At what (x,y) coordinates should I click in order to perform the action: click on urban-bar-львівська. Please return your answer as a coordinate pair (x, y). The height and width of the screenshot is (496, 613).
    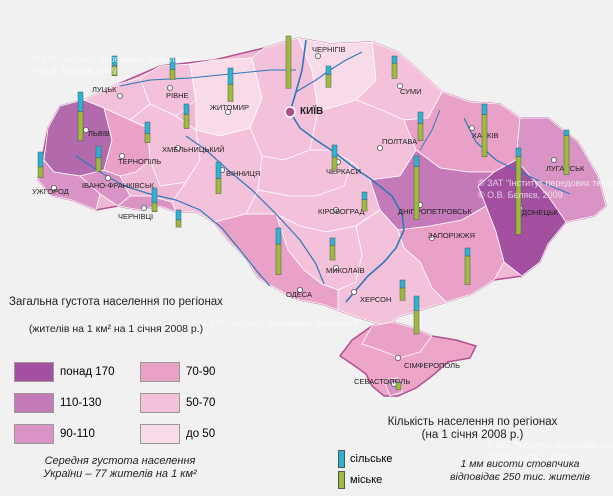
    Looking at the image, I should click on (80, 126).